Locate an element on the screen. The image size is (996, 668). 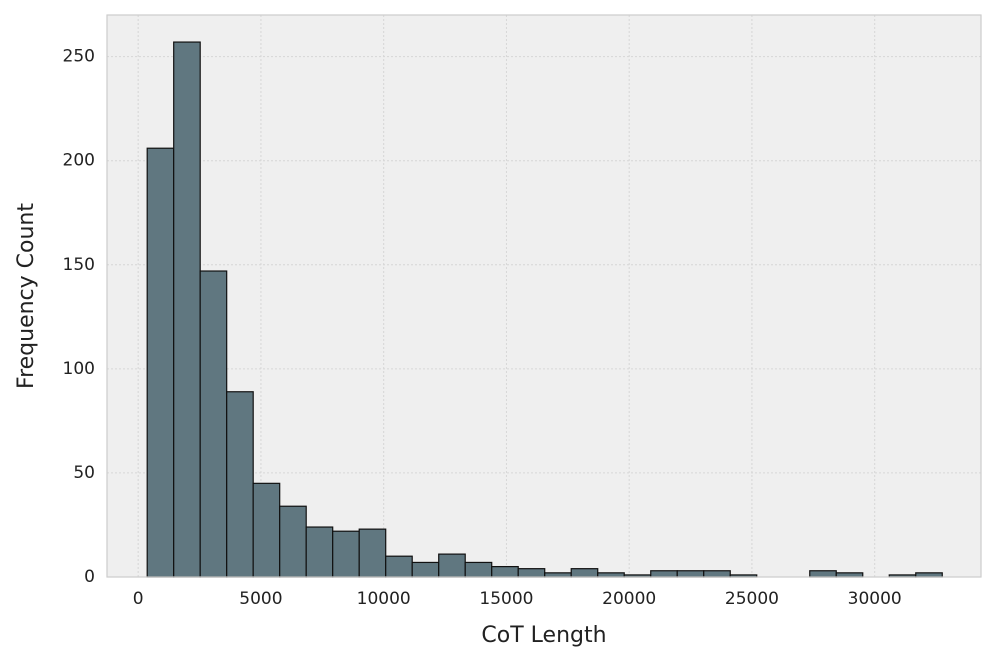
x-tick-label: 20000 is located at coordinates (629, 599).